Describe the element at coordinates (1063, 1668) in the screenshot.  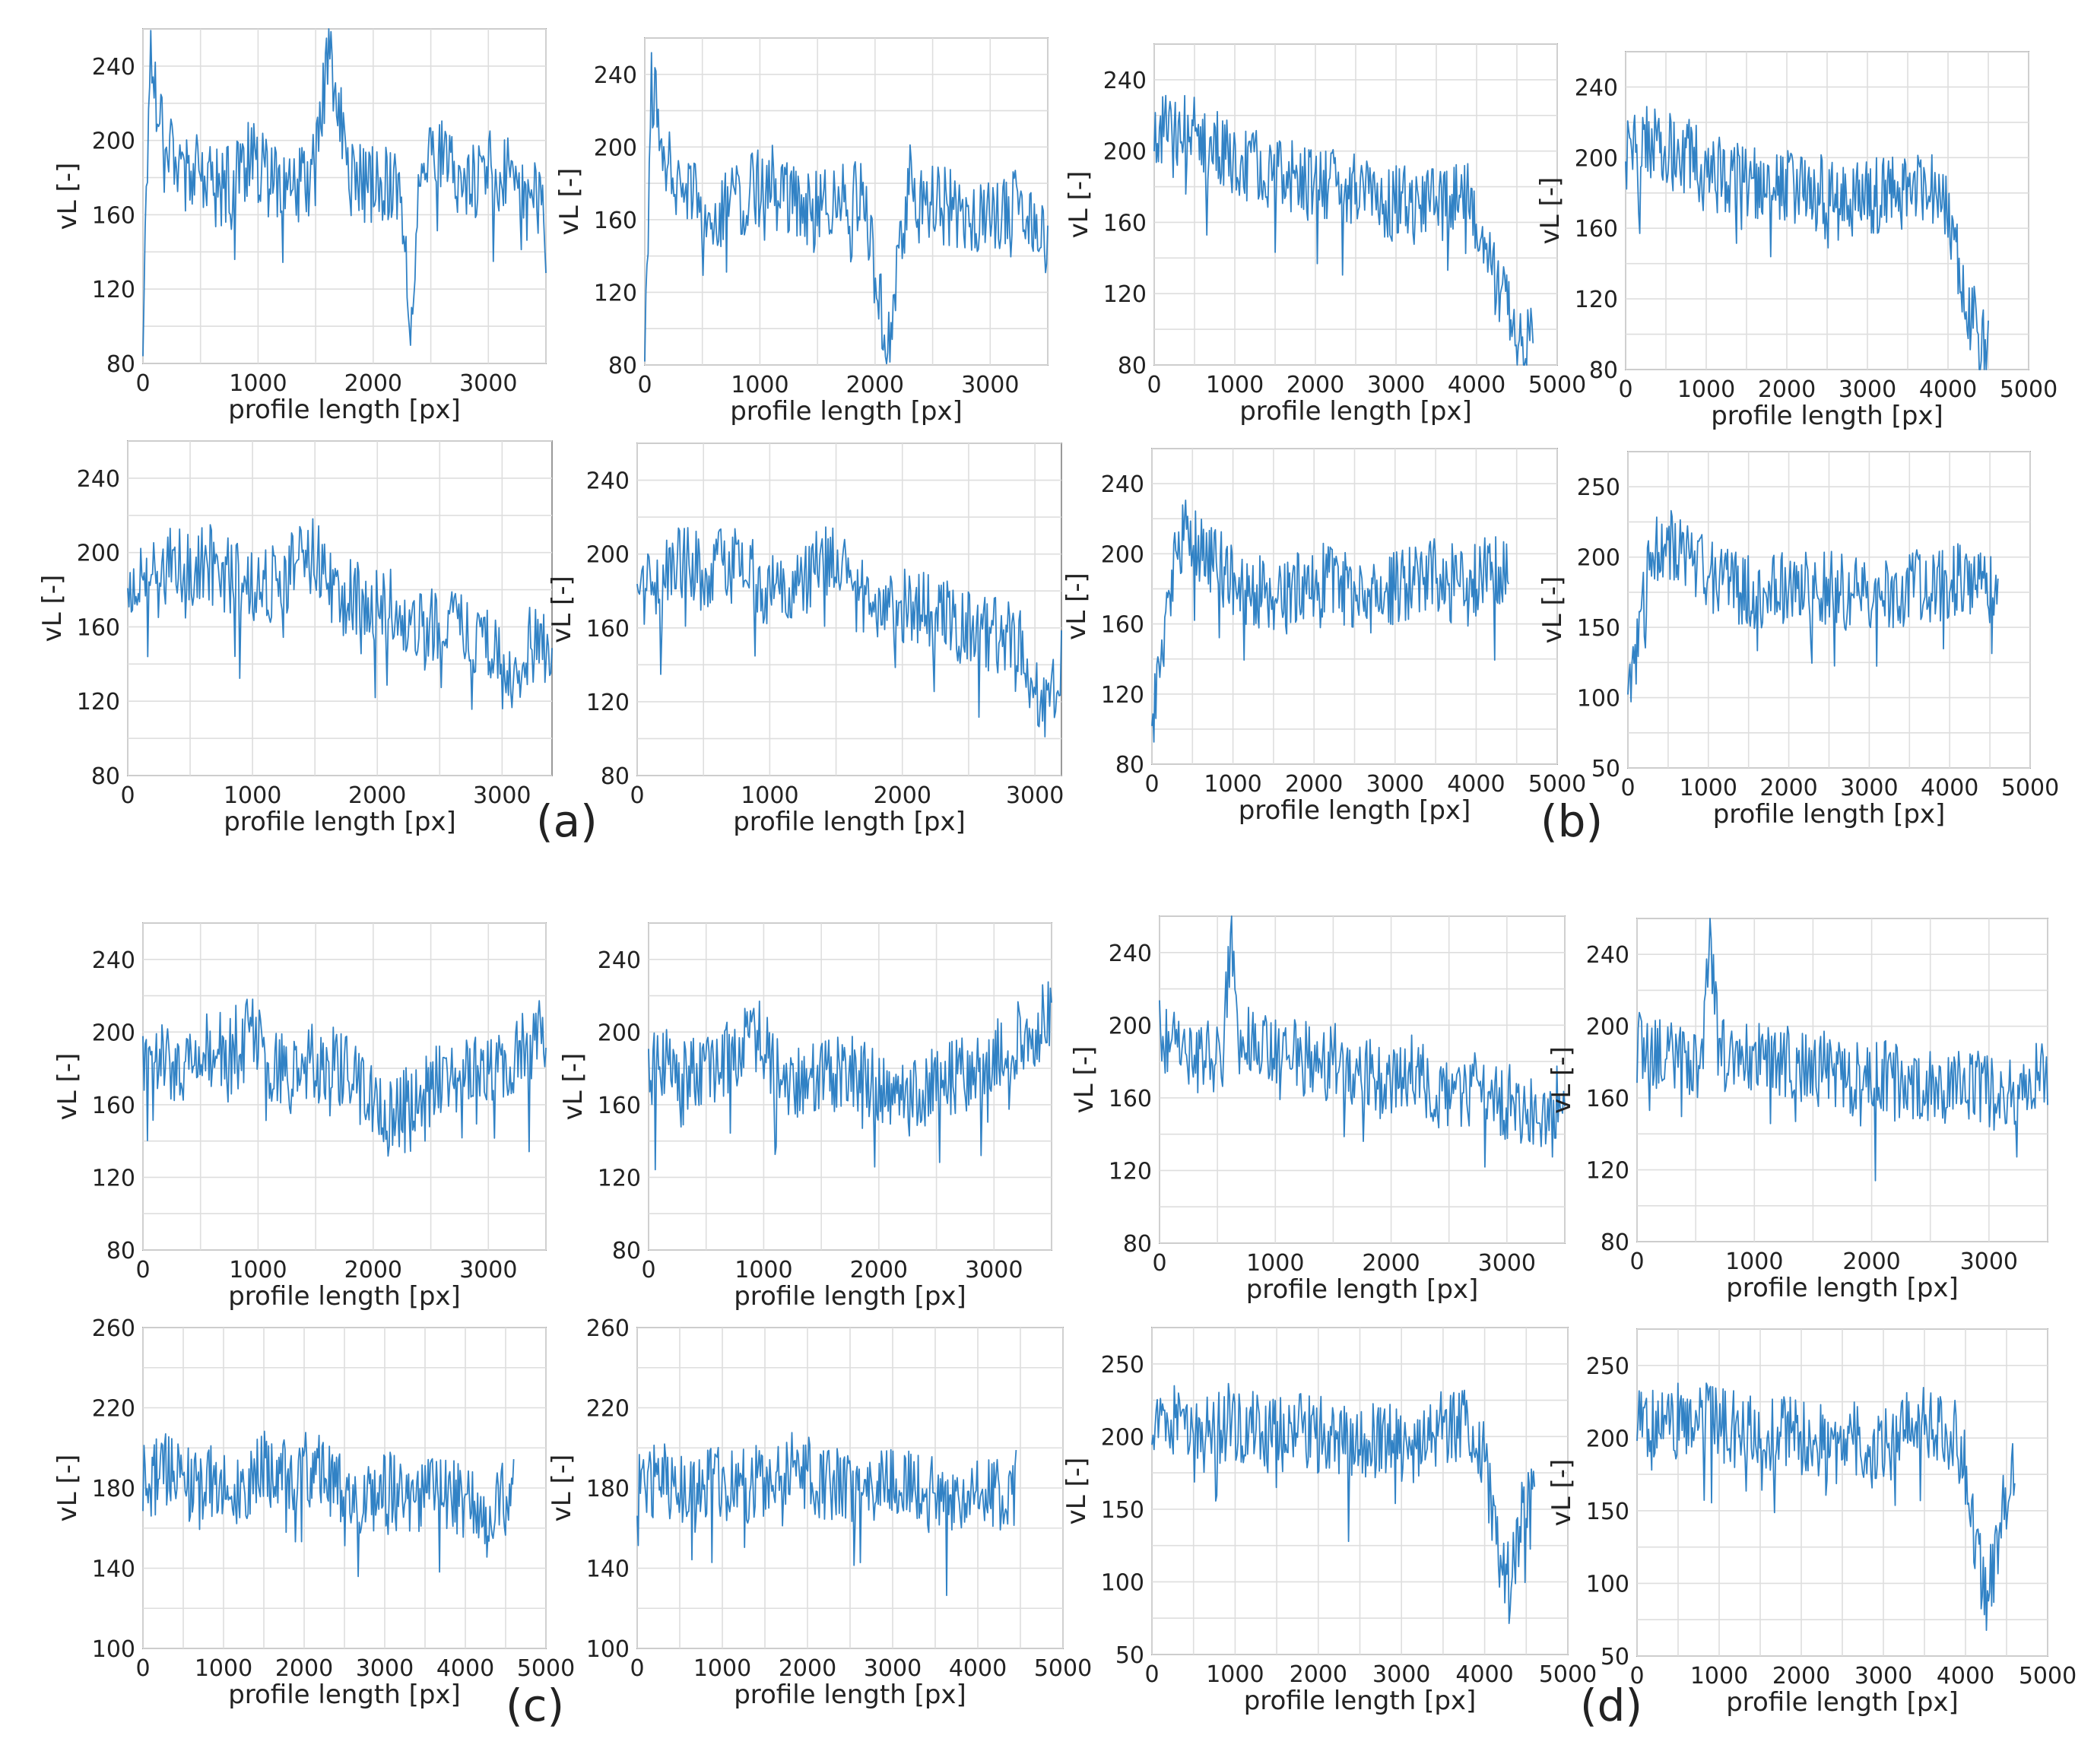
I see `x-tick-label: 5000` at that location.